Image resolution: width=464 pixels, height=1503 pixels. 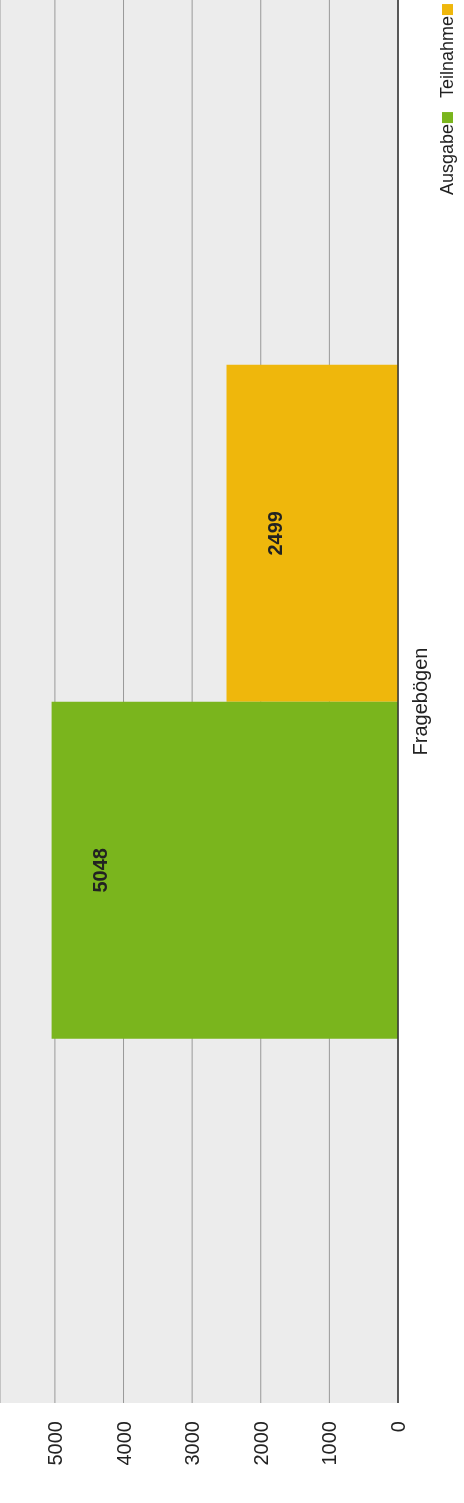 What do you see at coordinates (398, 1427) in the screenshot?
I see `x-tick-label: 0` at bounding box center [398, 1427].